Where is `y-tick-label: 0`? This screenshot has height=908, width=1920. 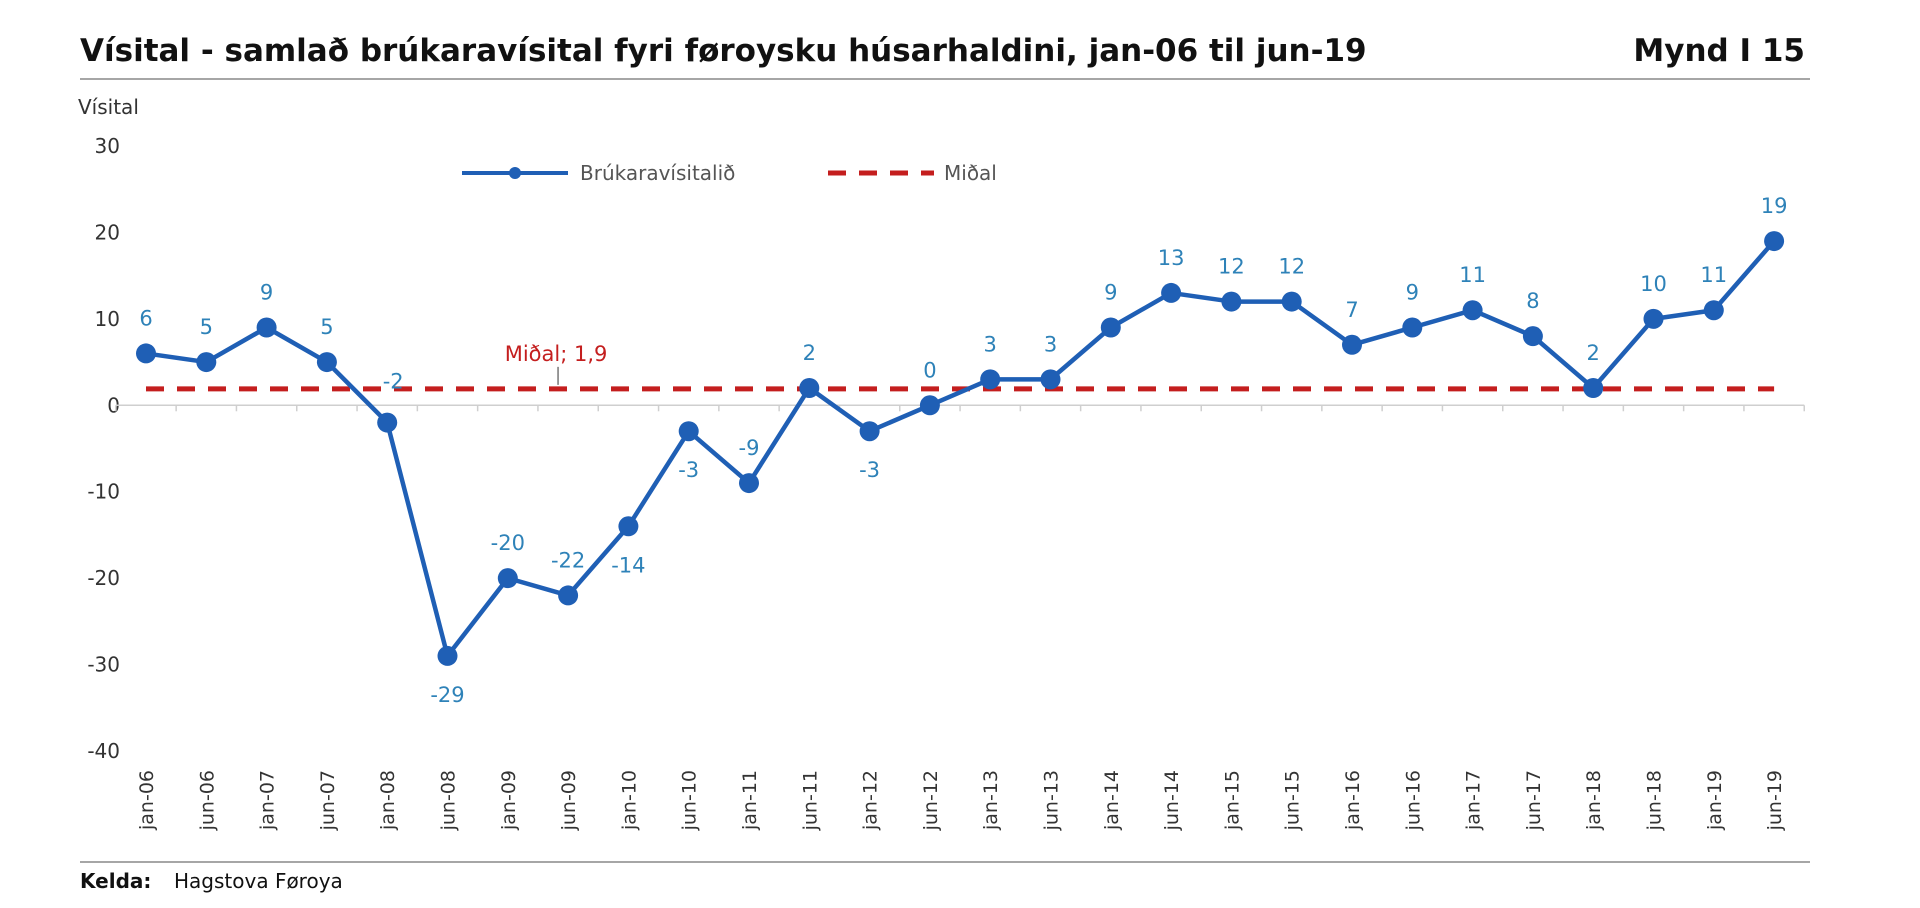
y-tick-label: 0 is located at coordinates (113, 405).